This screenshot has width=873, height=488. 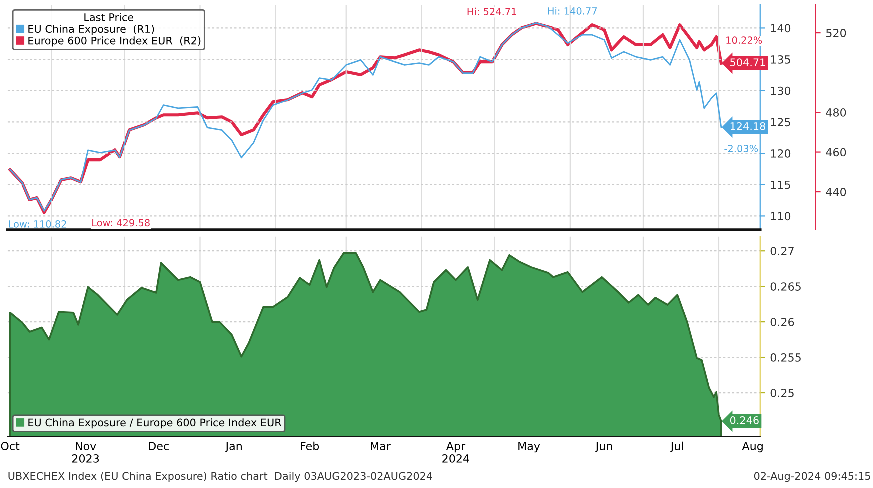 I want to click on y-tick-label: 0.26, so click(x=782, y=322).